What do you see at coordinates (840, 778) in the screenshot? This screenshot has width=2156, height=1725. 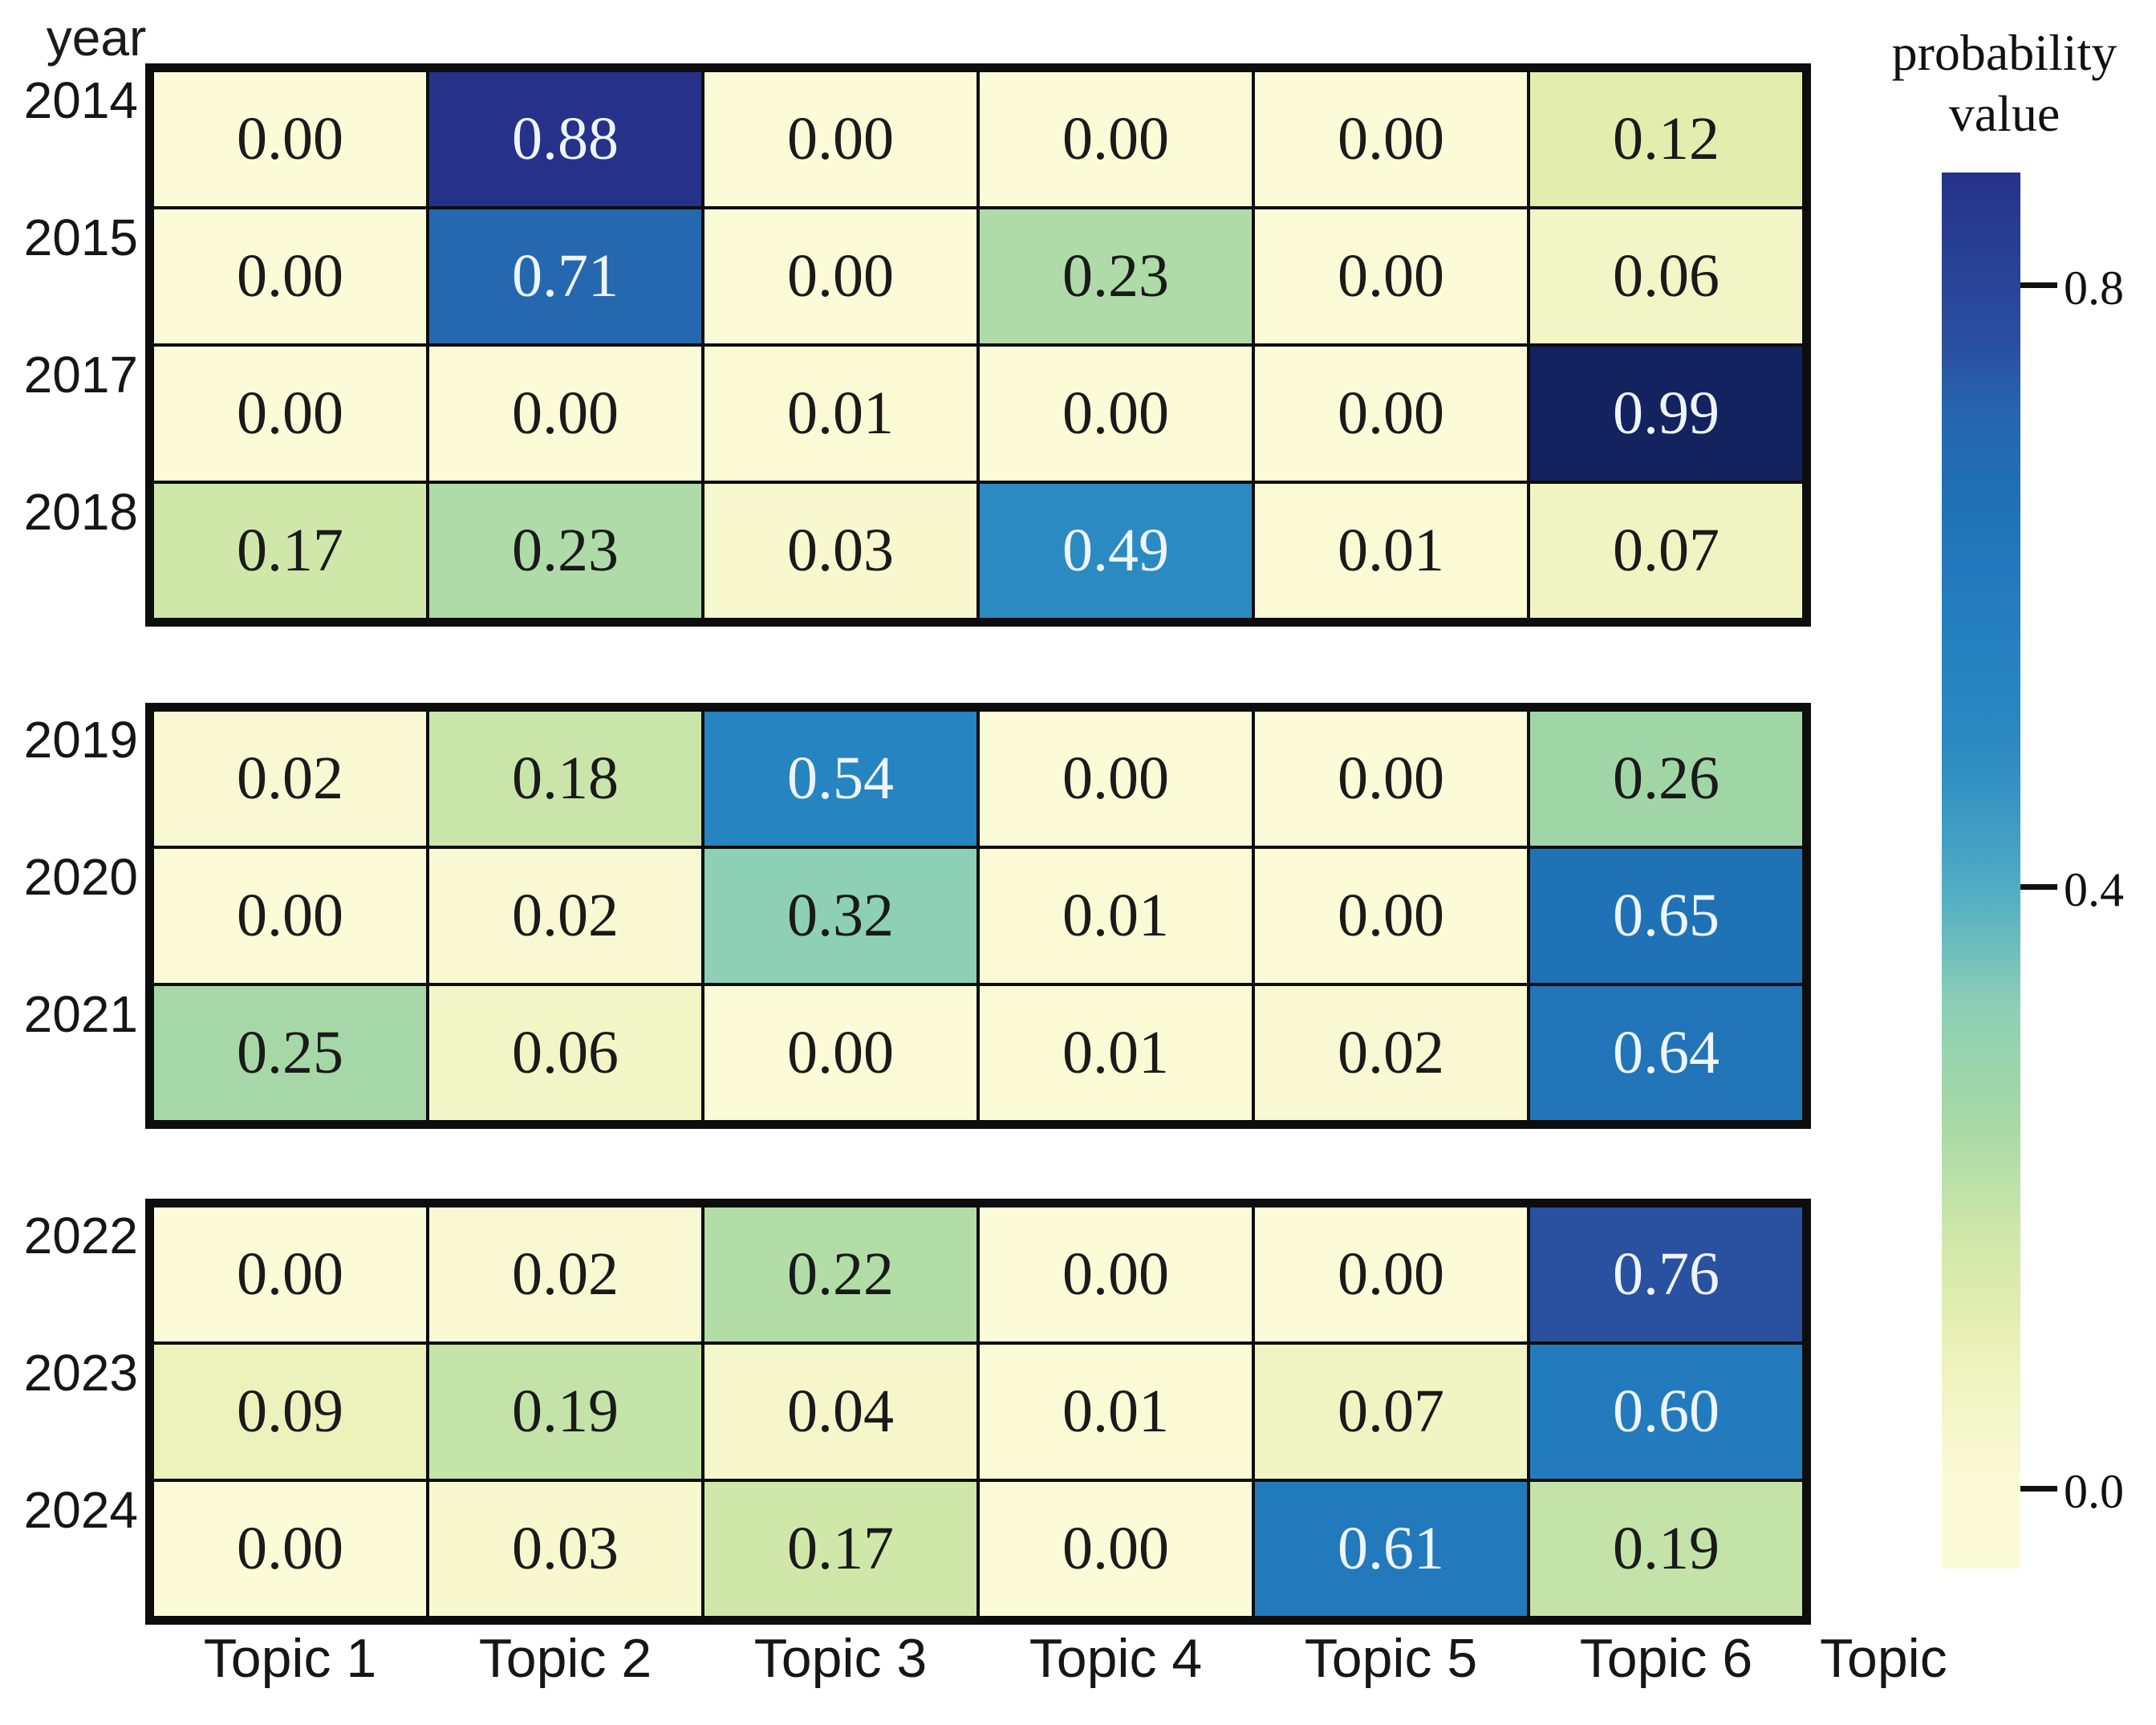 I see `heatmap-cell: 0.54` at bounding box center [840, 778].